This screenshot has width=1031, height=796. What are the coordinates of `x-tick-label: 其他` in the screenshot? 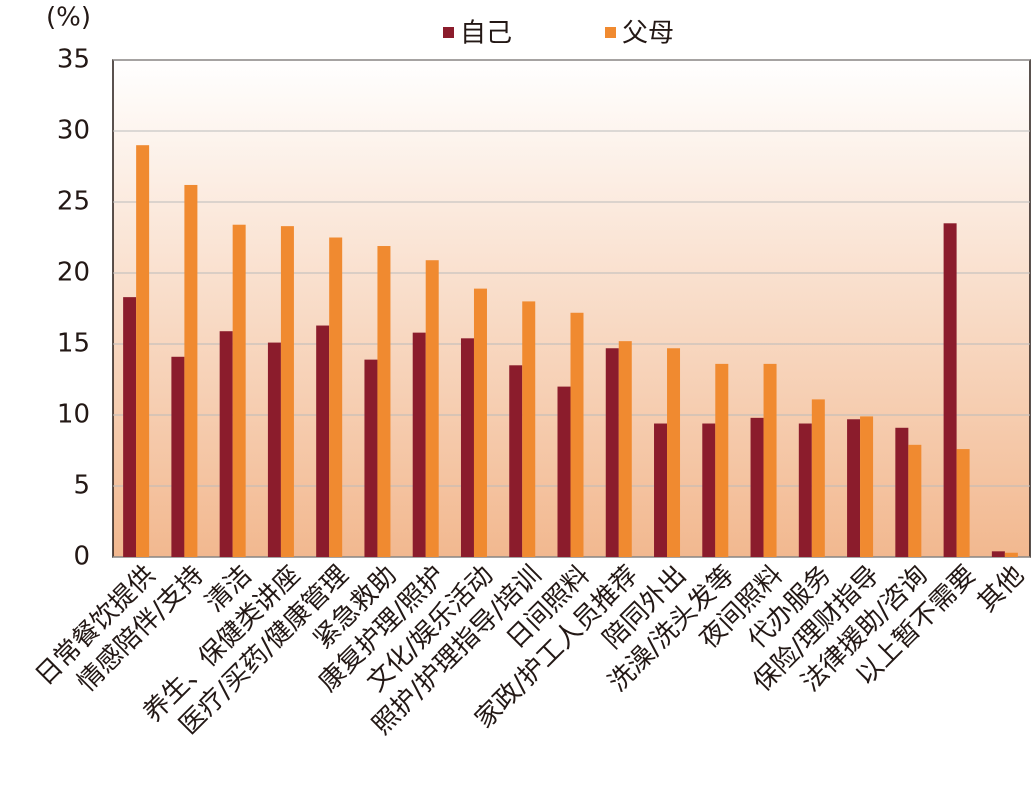 It's located at (1001, 589).